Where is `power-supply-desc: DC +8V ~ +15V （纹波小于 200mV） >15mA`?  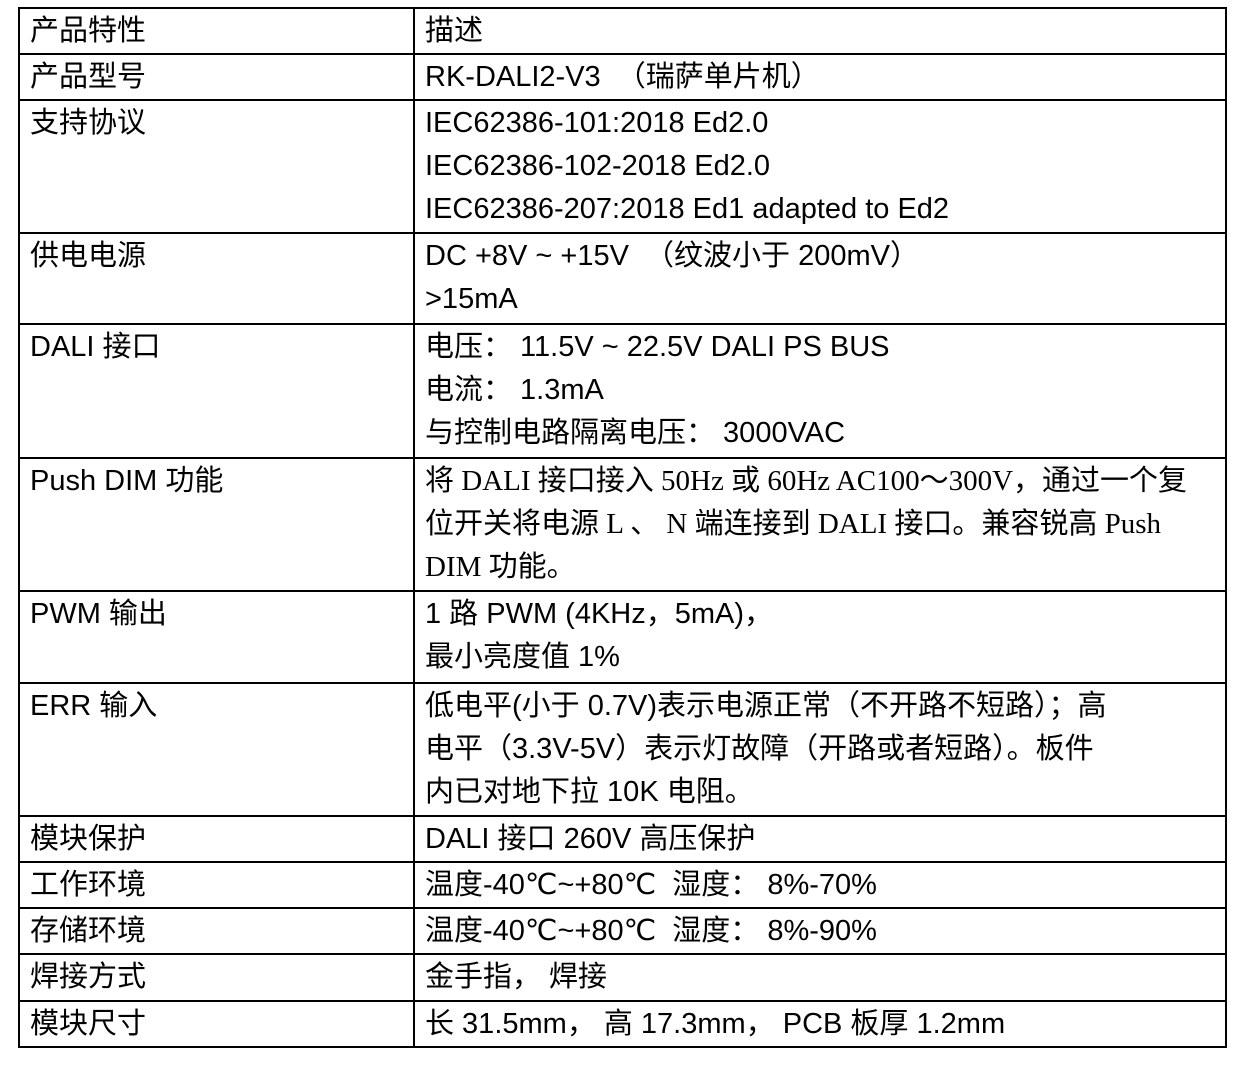
power-supply-desc: DC +8V ~ +15V （纹波小于 200mV） >15mA is located at coordinates (820, 278).